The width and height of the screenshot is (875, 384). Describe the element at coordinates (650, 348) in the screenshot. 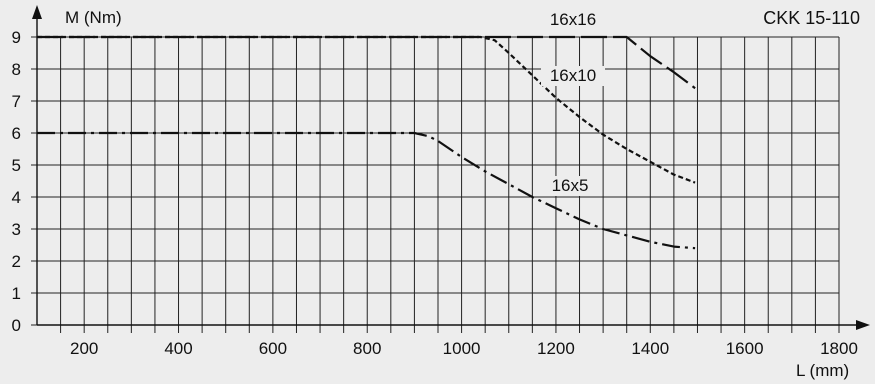

I see `x-tick-label: 1400` at that location.